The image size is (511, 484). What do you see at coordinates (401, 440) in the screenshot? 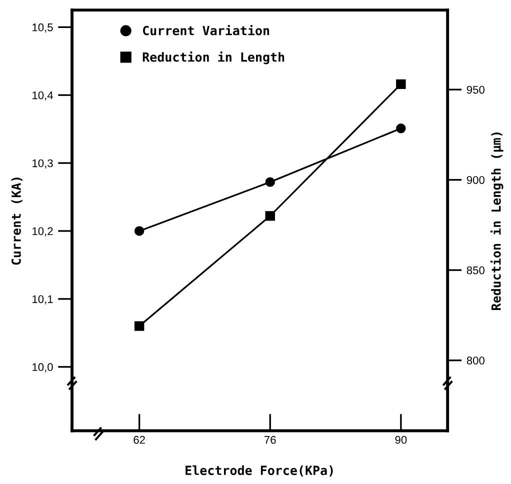
I see `x-tick-label: 90` at bounding box center [401, 440].